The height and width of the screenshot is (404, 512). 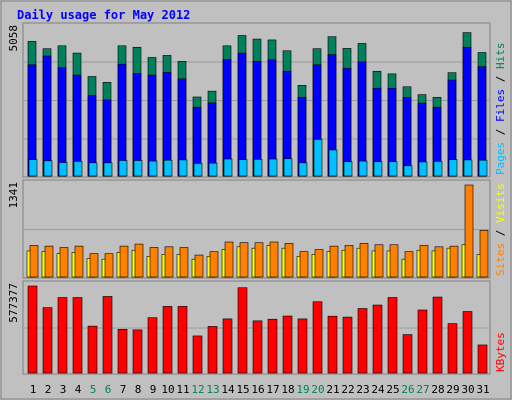 I want to click on x-tick-label: 15, so click(x=242, y=389).